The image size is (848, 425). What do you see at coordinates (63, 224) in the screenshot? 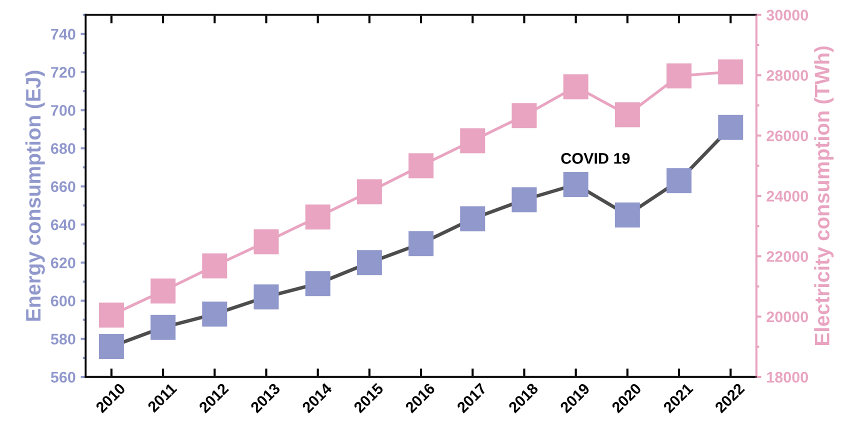
I see `y-tick-label: 640` at bounding box center [63, 224].